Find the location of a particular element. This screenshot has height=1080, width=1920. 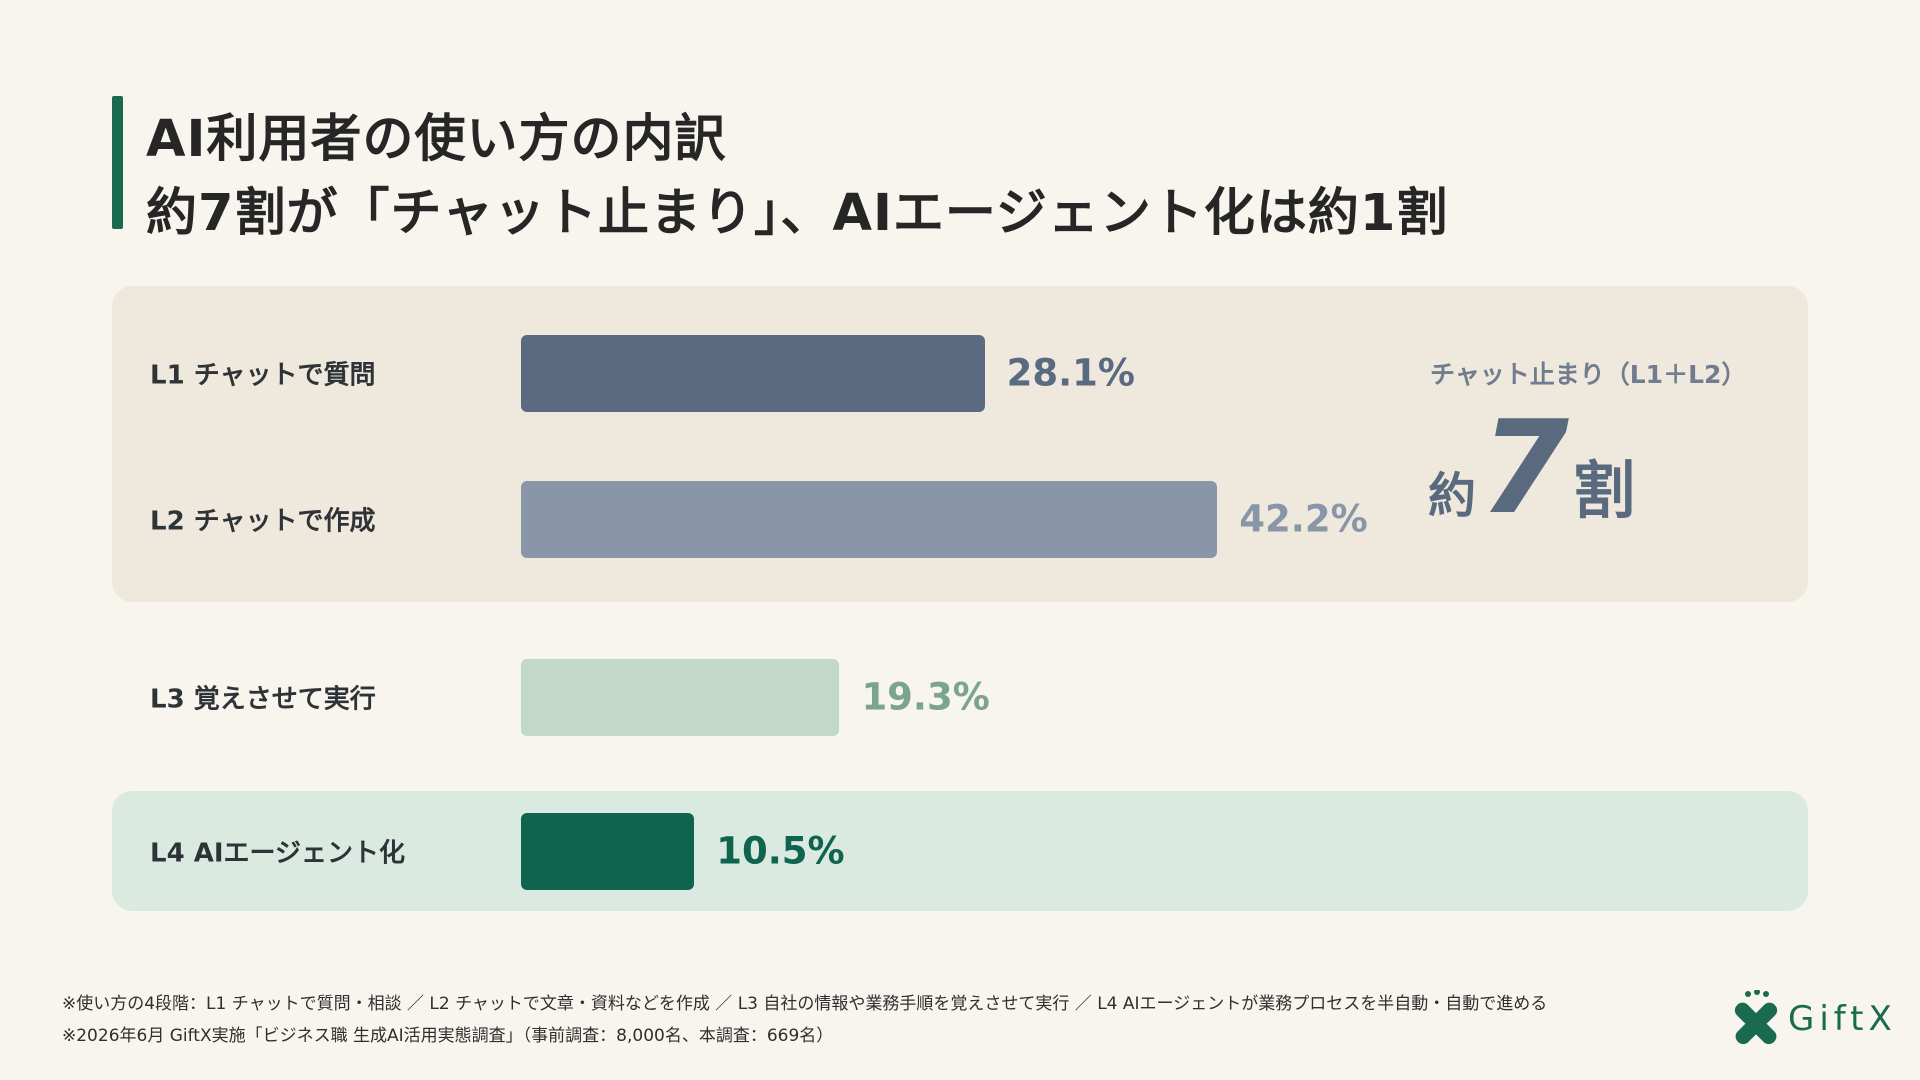

value-label-l2: 42.2% is located at coordinates (1303, 519).